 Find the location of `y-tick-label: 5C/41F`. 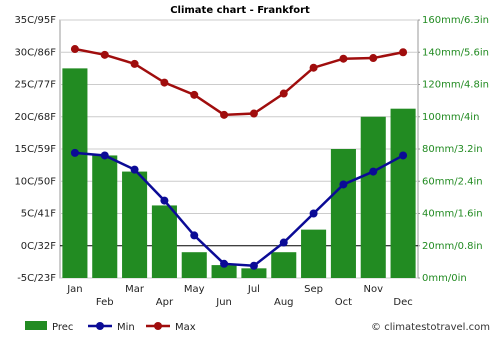

y-tick-label: 5C/41F is located at coordinates (38, 214).